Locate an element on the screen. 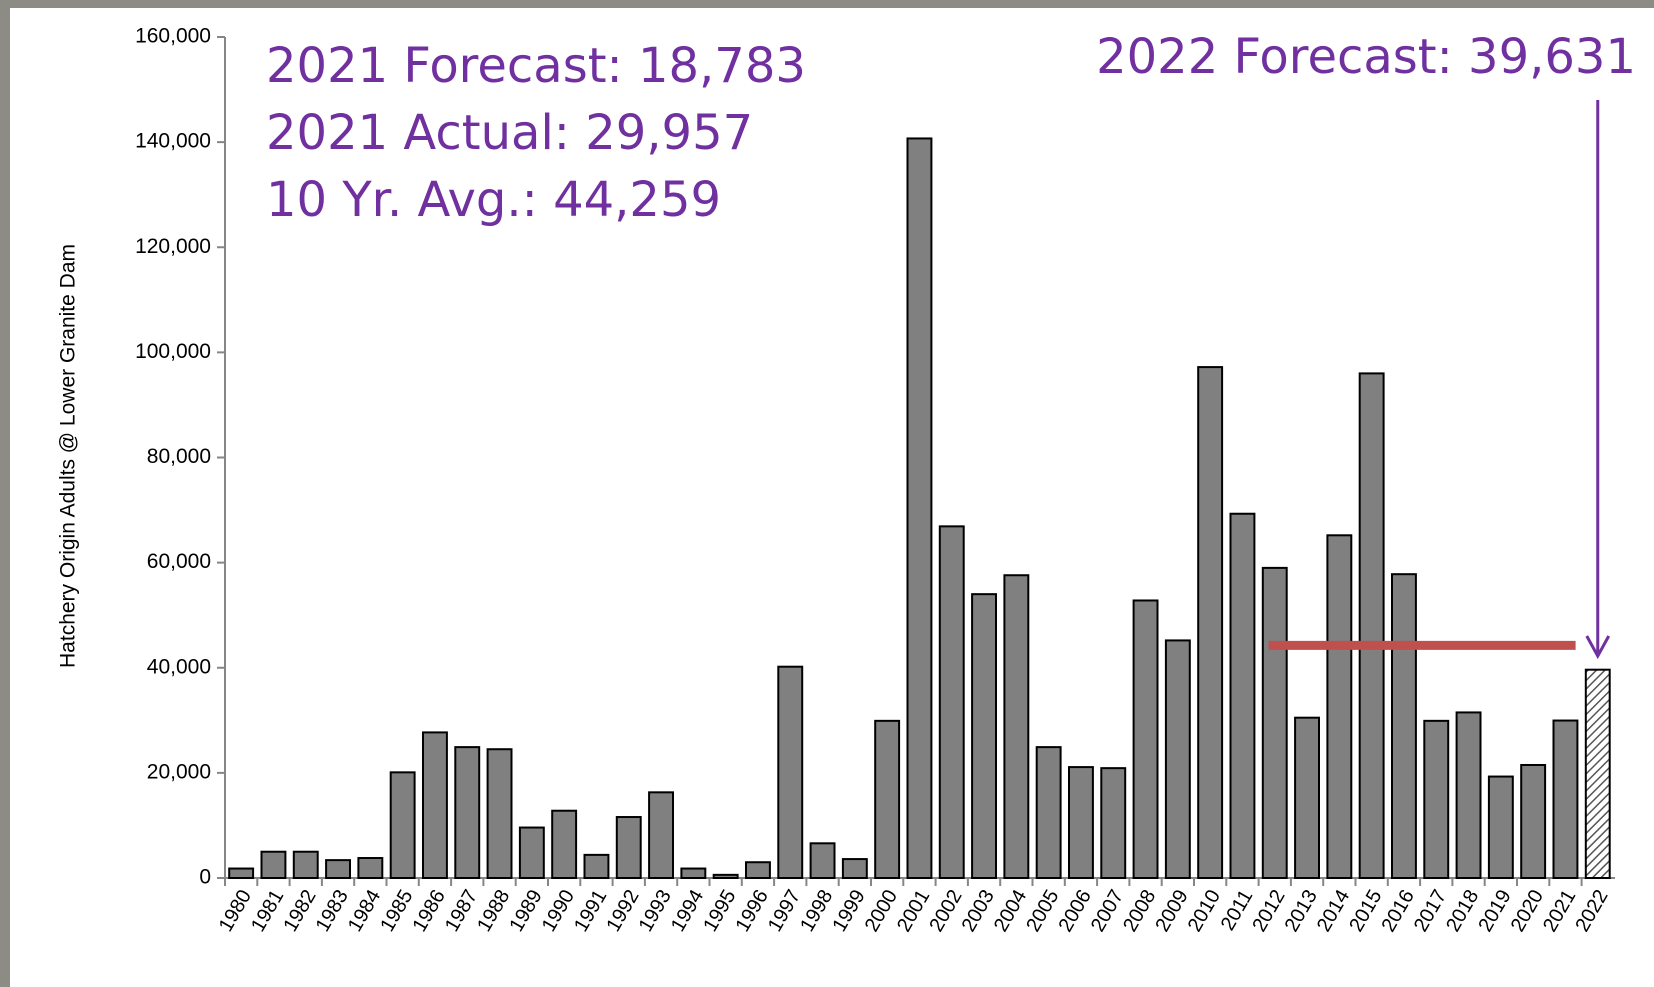  y-tick-label: 60,000 is located at coordinates (179, 561).